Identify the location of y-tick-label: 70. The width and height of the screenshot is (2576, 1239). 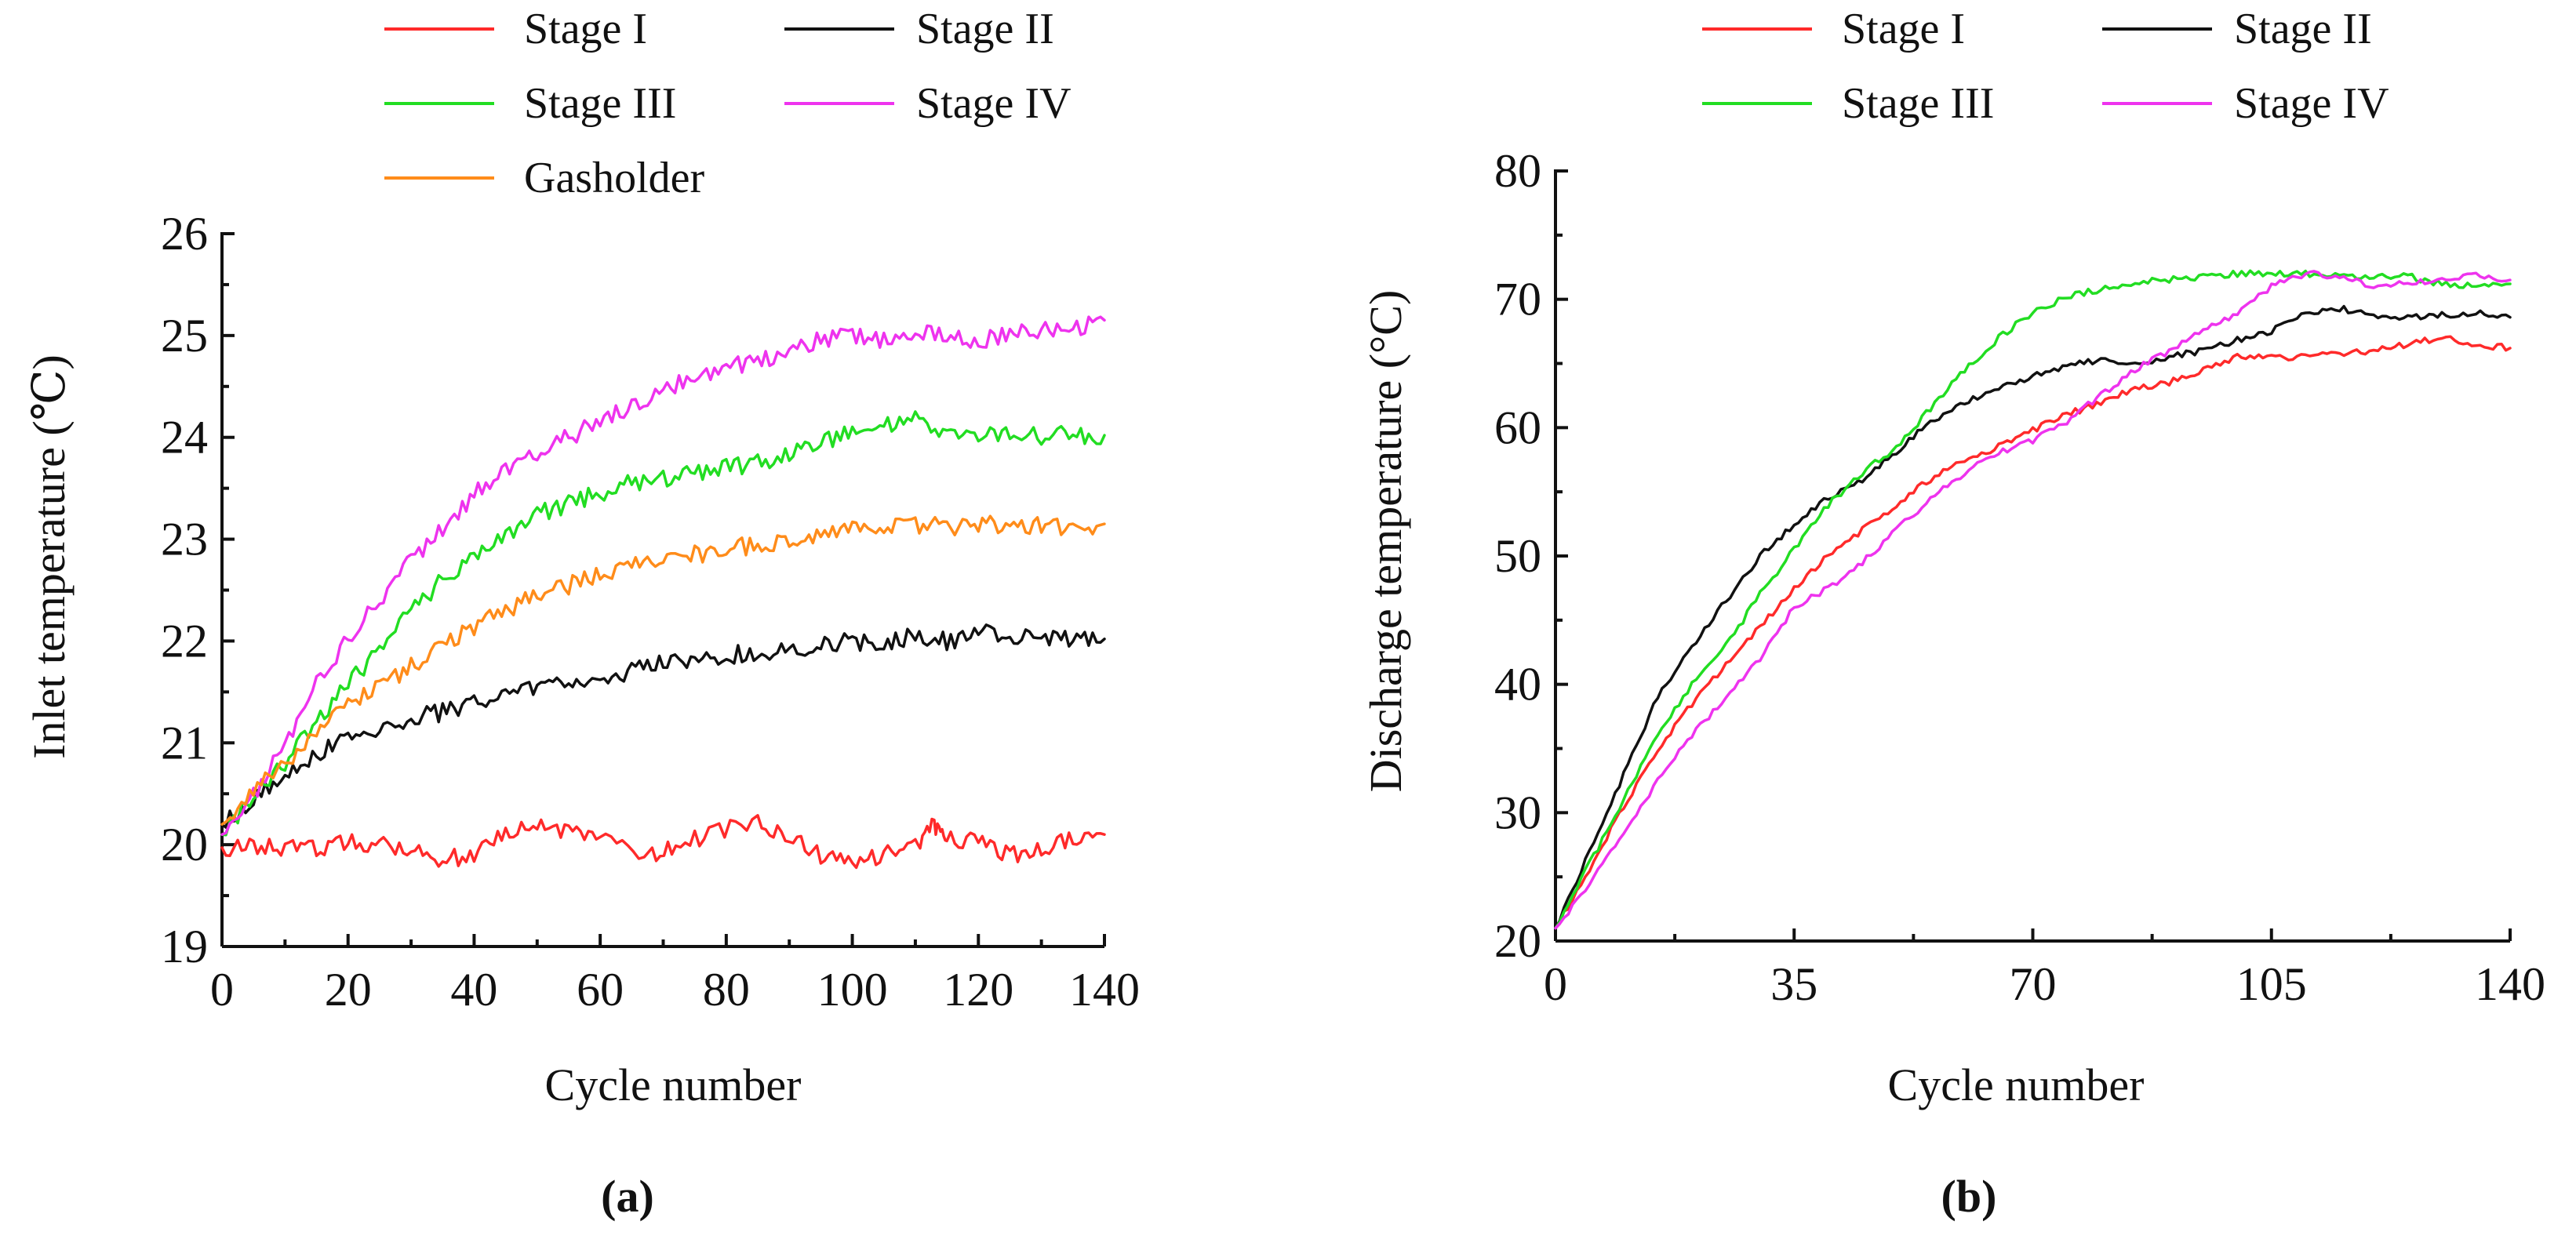
(1517, 299).